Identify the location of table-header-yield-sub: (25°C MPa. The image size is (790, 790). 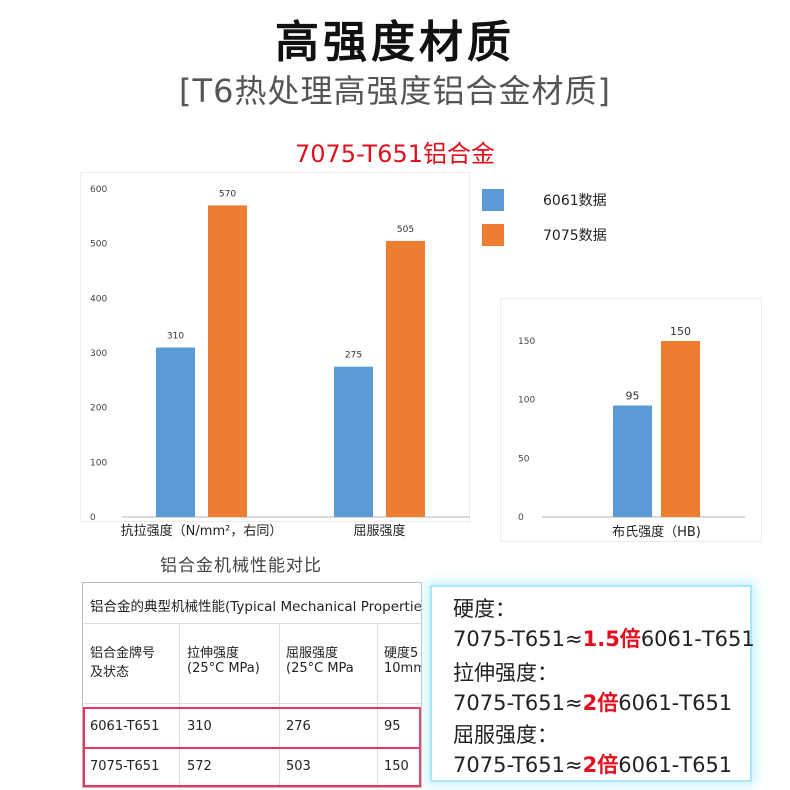
(320, 668).